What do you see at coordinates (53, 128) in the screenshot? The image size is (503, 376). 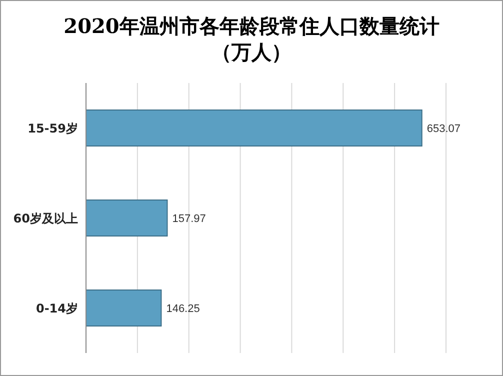 I see `y-tick-label: 15-59岁` at bounding box center [53, 128].